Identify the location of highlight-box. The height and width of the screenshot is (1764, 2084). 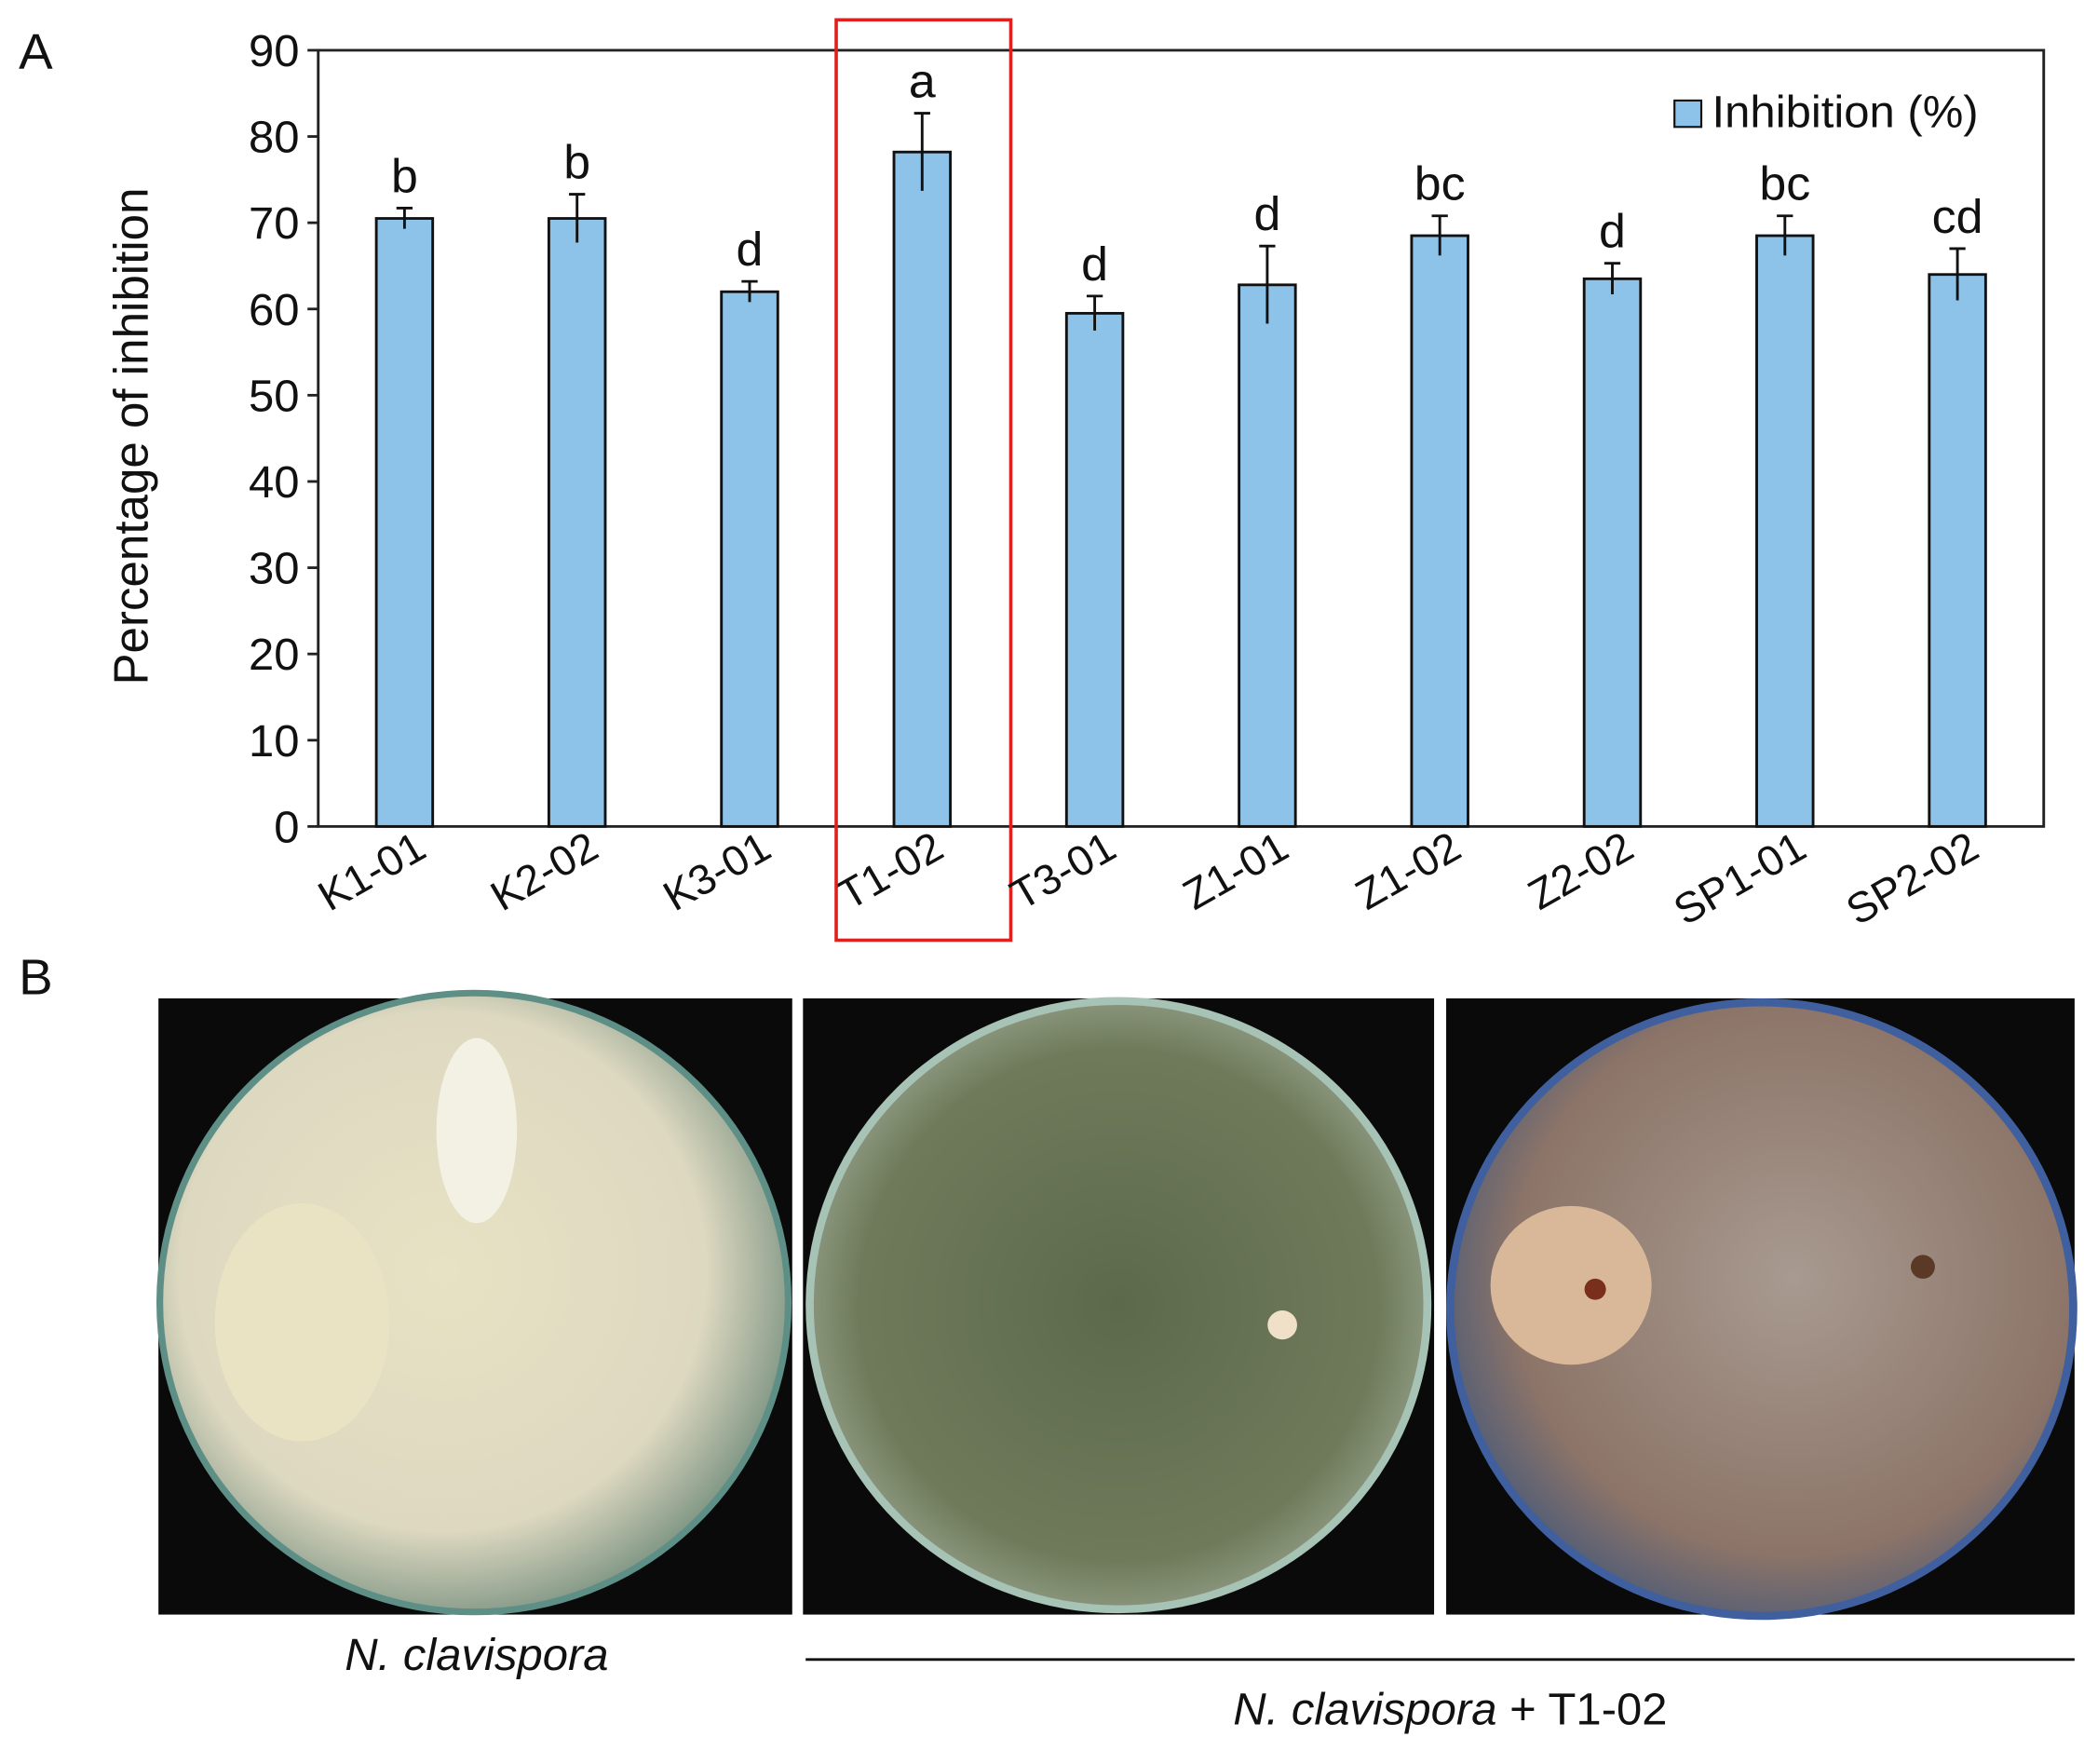
(923, 480).